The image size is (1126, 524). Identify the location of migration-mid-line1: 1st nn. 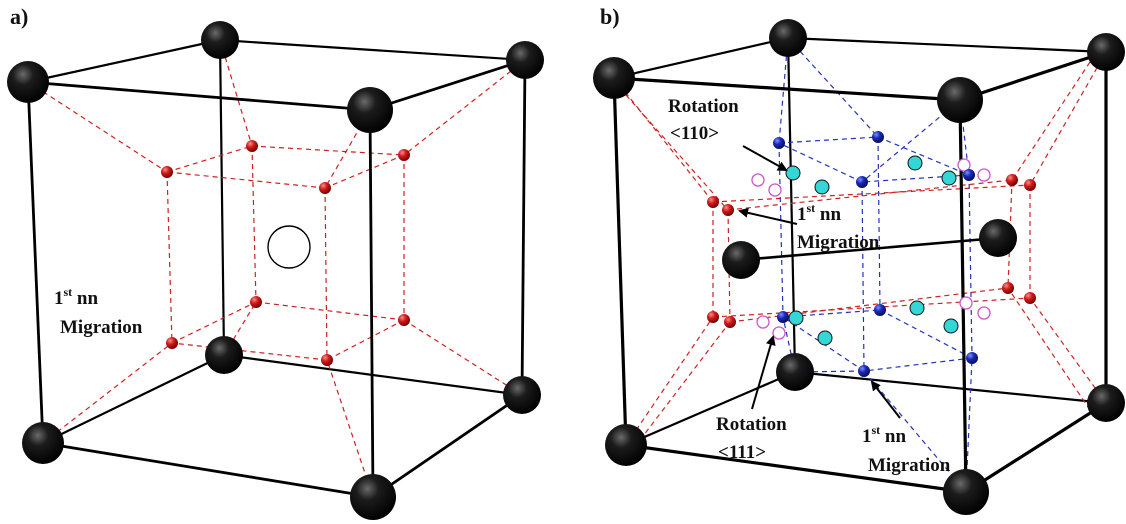
(819, 213).